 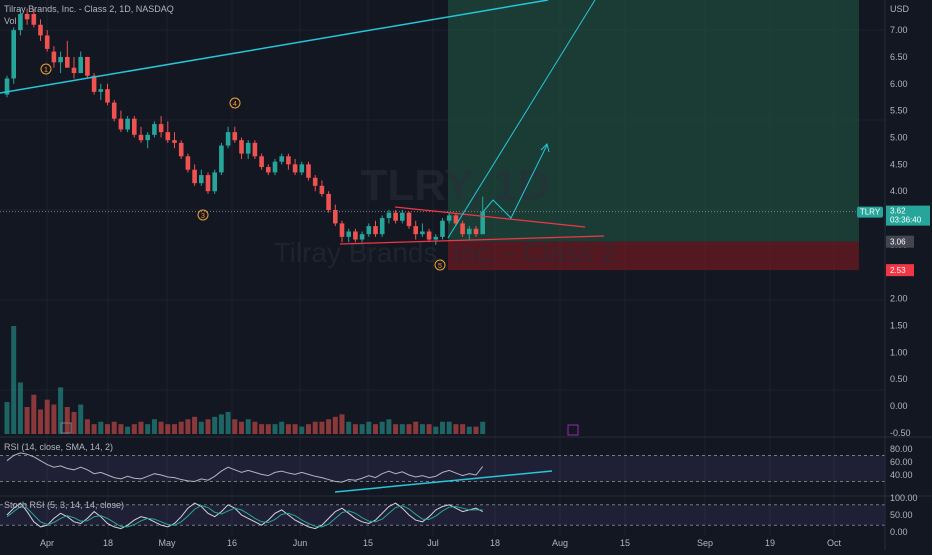 What do you see at coordinates (901, 515) in the screenshot?
I see `stoch-tick: 50.00` at bounding box center [901, 515].